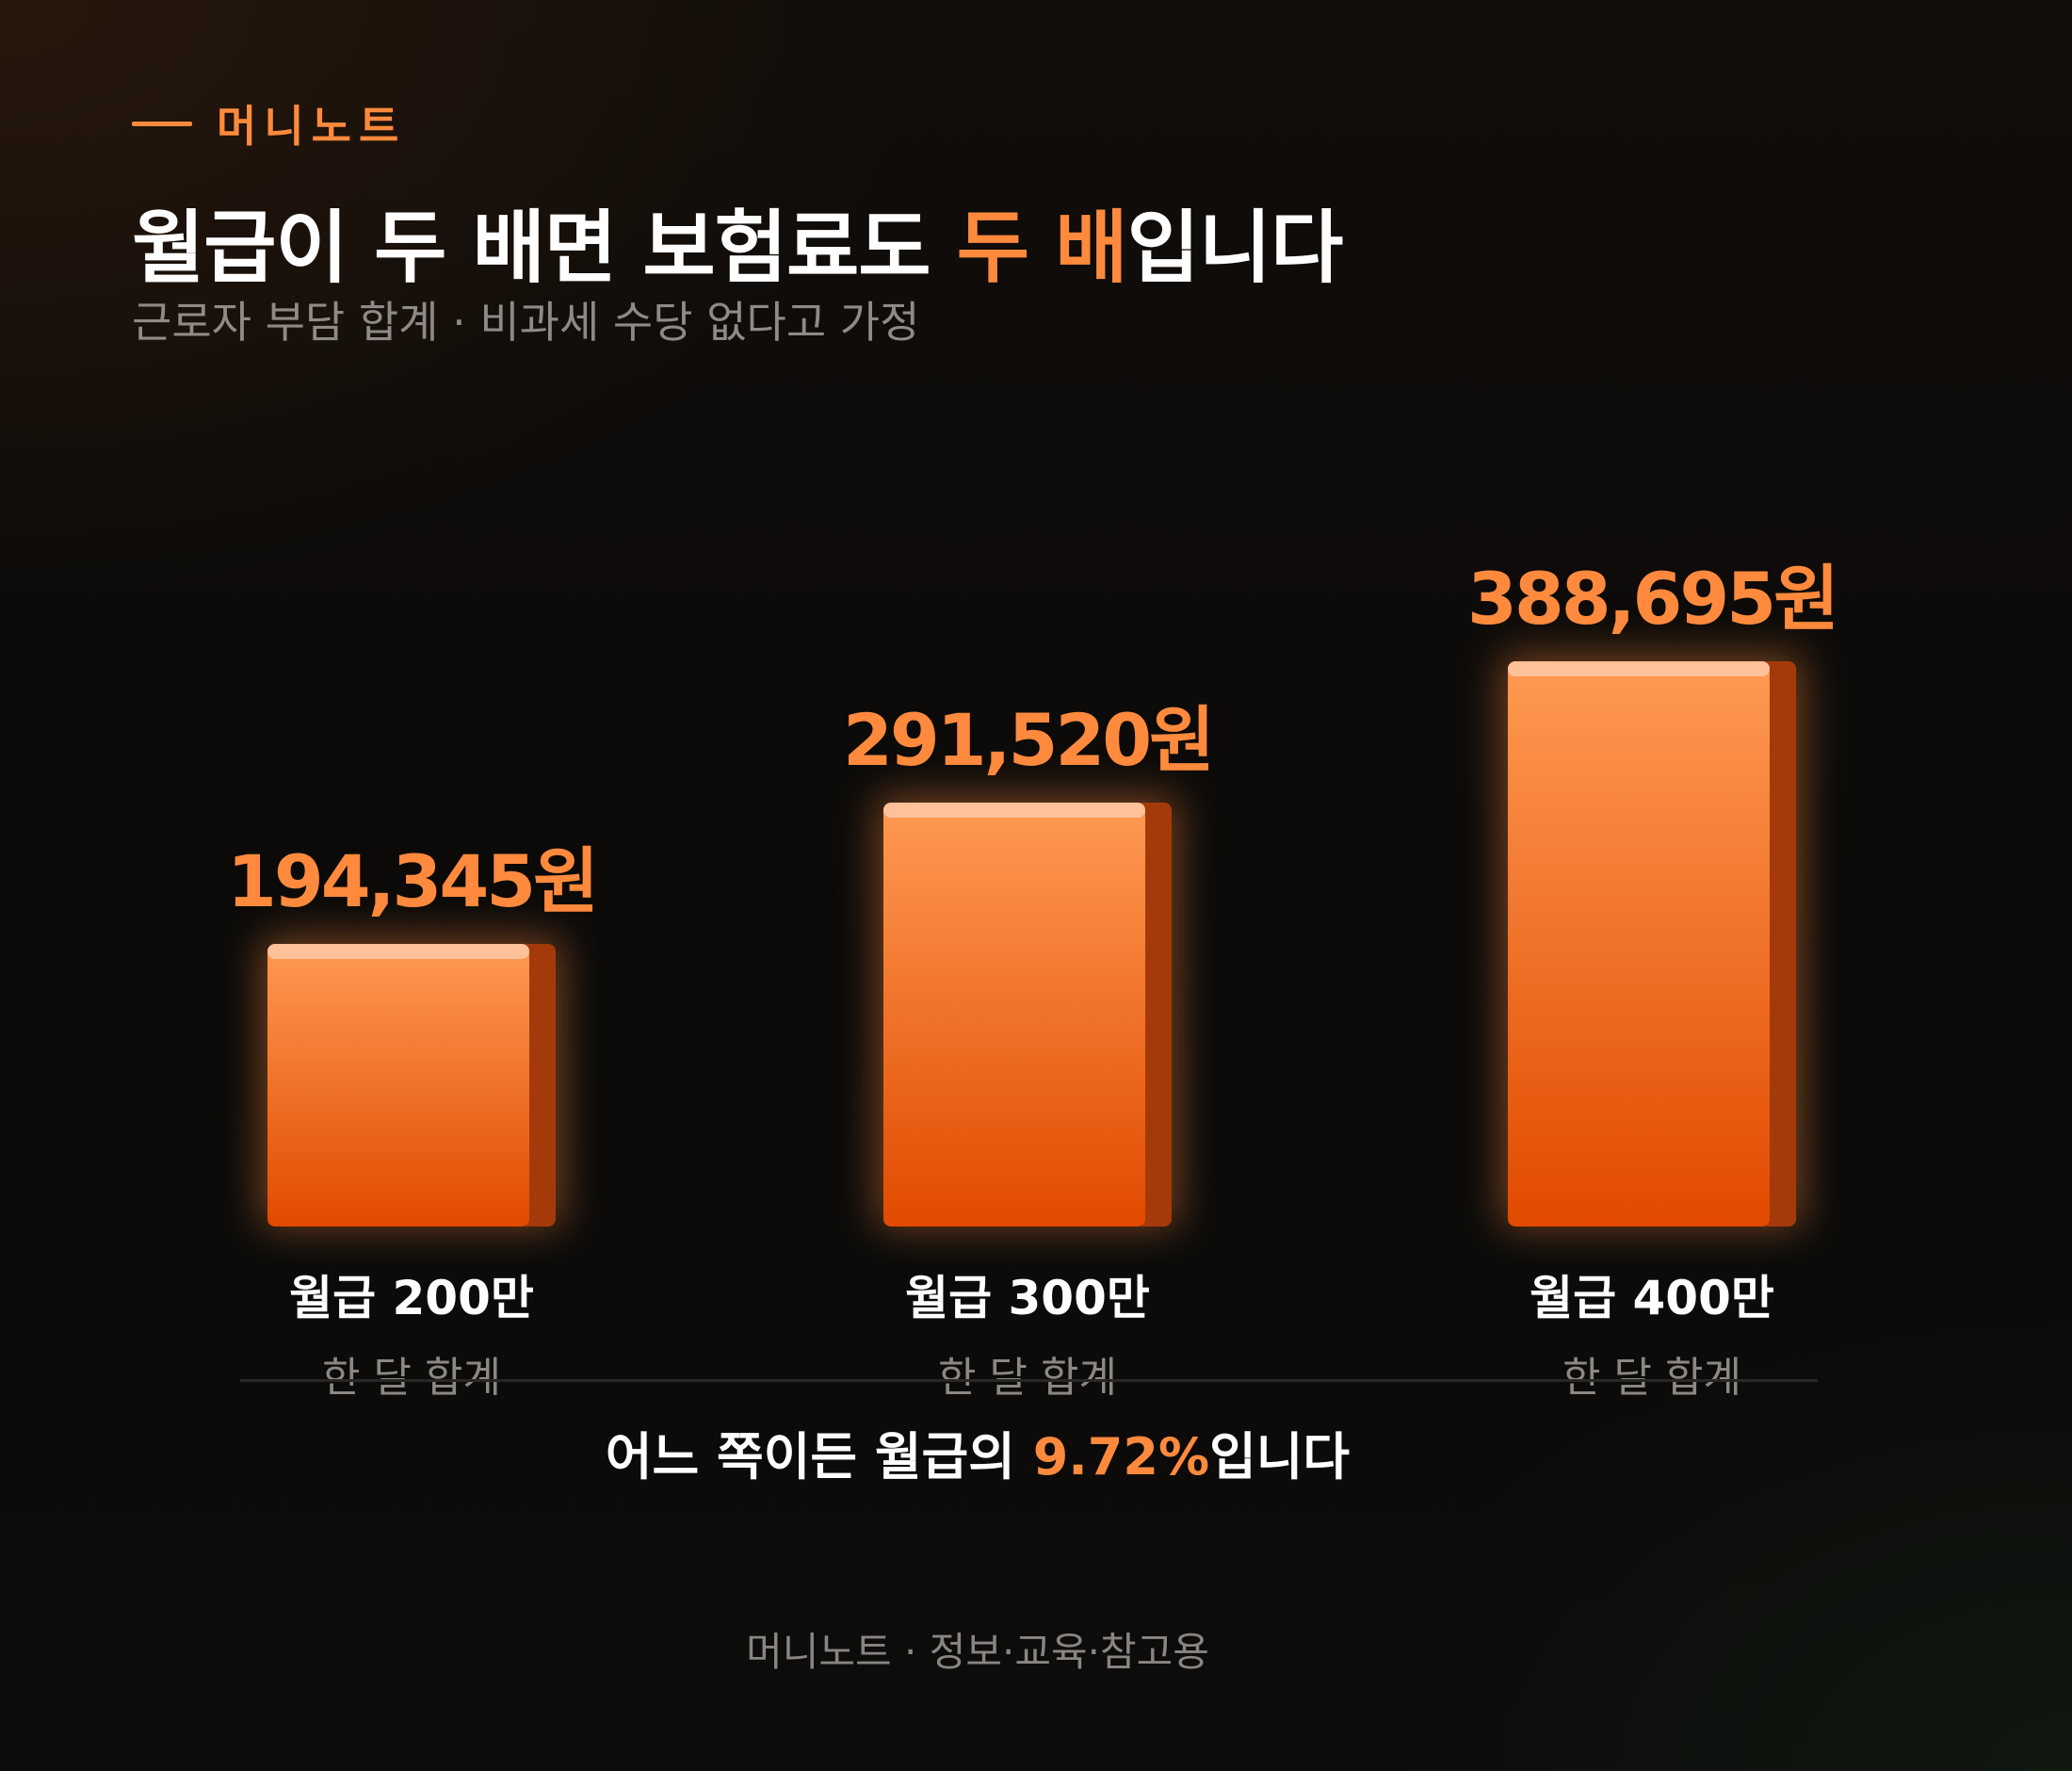  What do you see at coordinates (977, 1652) in the screenshot?
I see `footer-note: 머니노트 · 정보·교육·참고용` at bounding box center [977, 1652].